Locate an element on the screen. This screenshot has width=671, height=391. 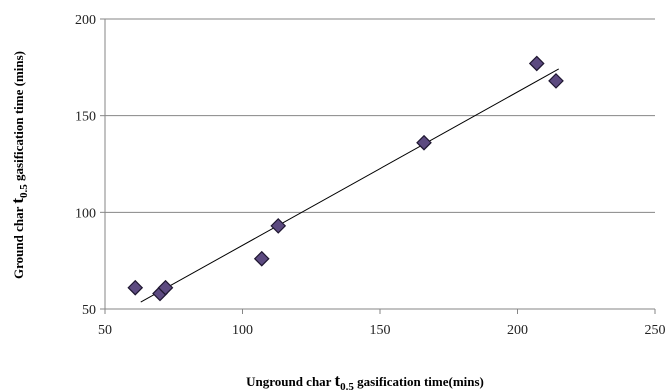
y-tick-label-50: 50 is located at coordinates (89, 310).